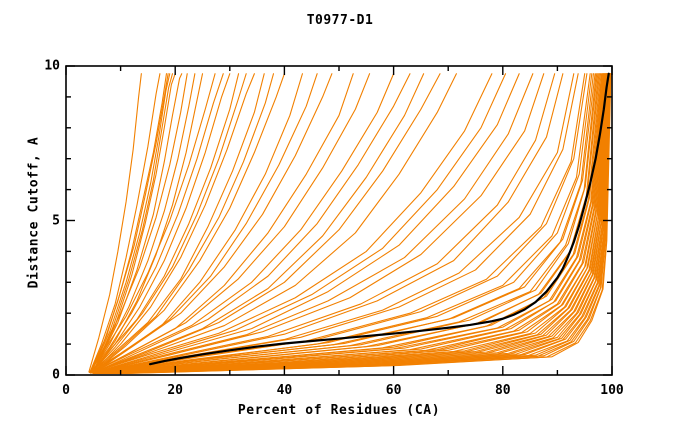 Image resolution: width=680 pixels, height=440 pixels. I want to click on y-tick-label: 0, so click(56, 375).